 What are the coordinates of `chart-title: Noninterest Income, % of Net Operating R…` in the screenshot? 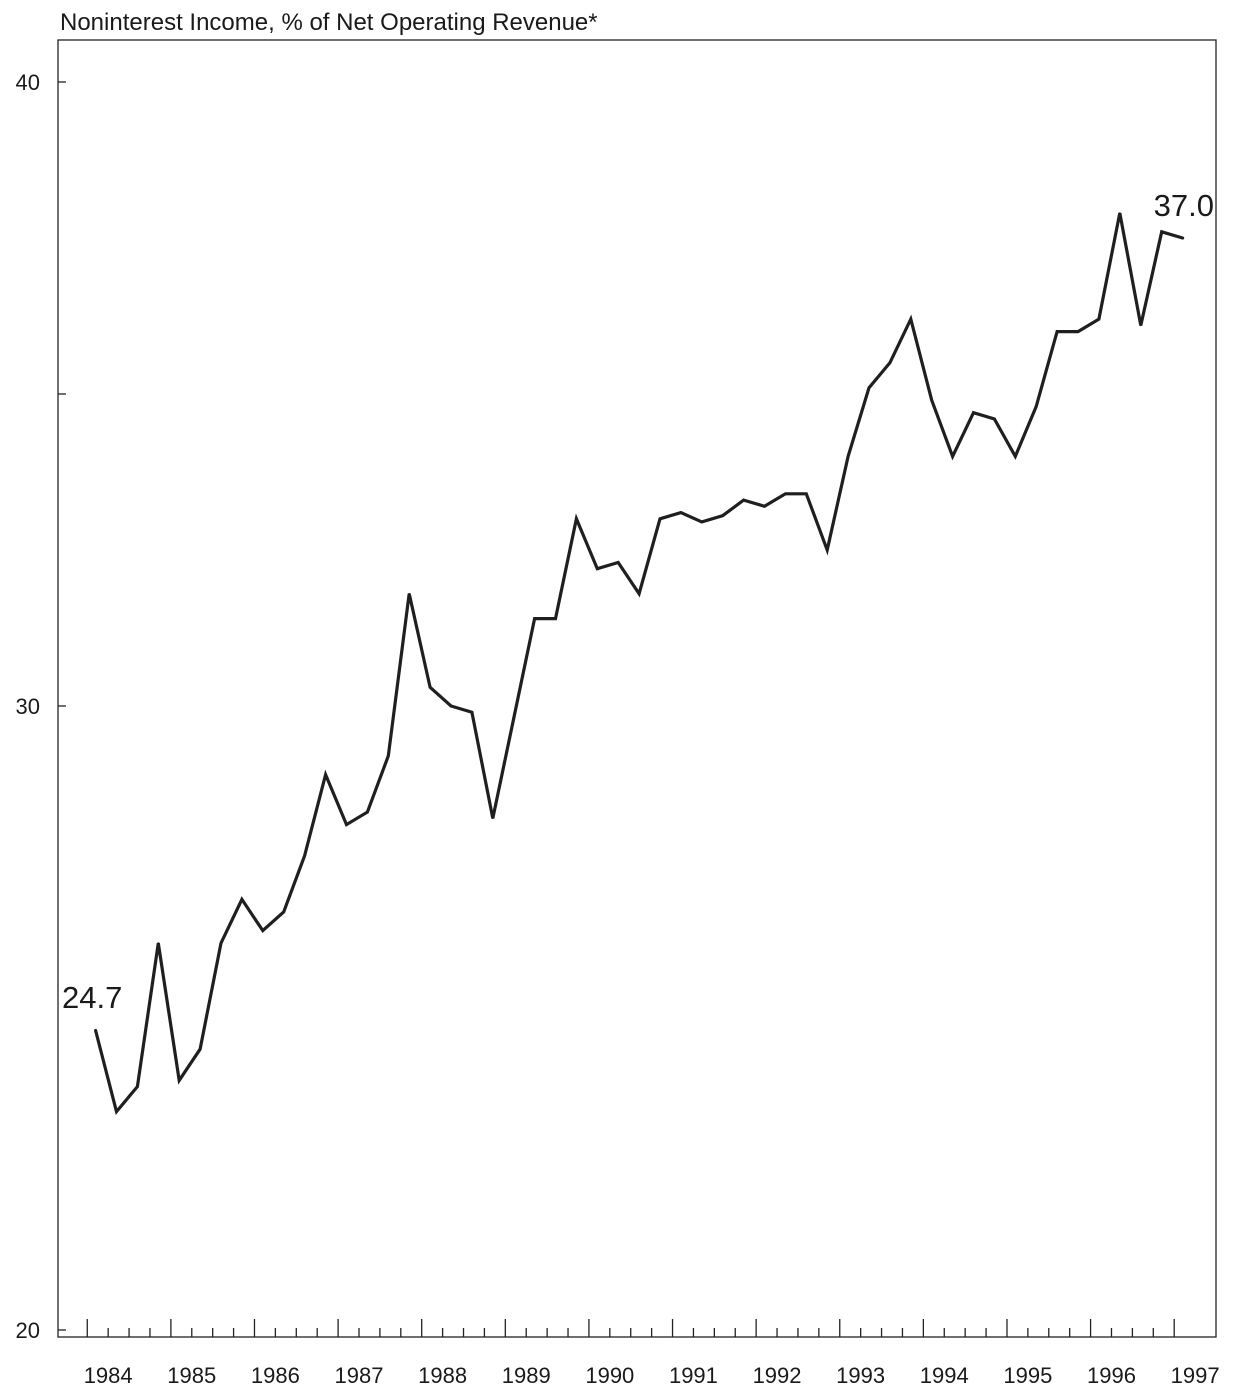 It's located at (329, 22).